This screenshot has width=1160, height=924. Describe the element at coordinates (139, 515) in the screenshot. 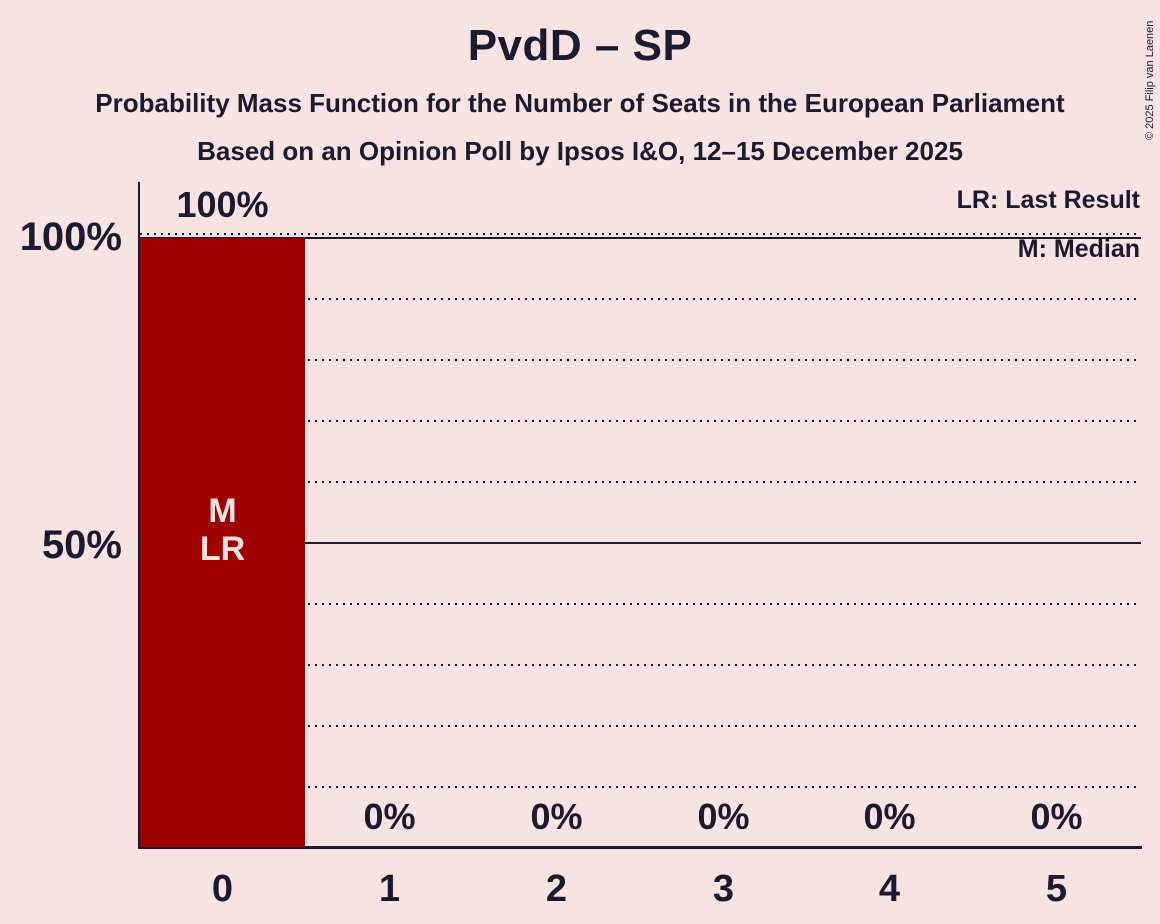

I see `y-axis-line` at that location.